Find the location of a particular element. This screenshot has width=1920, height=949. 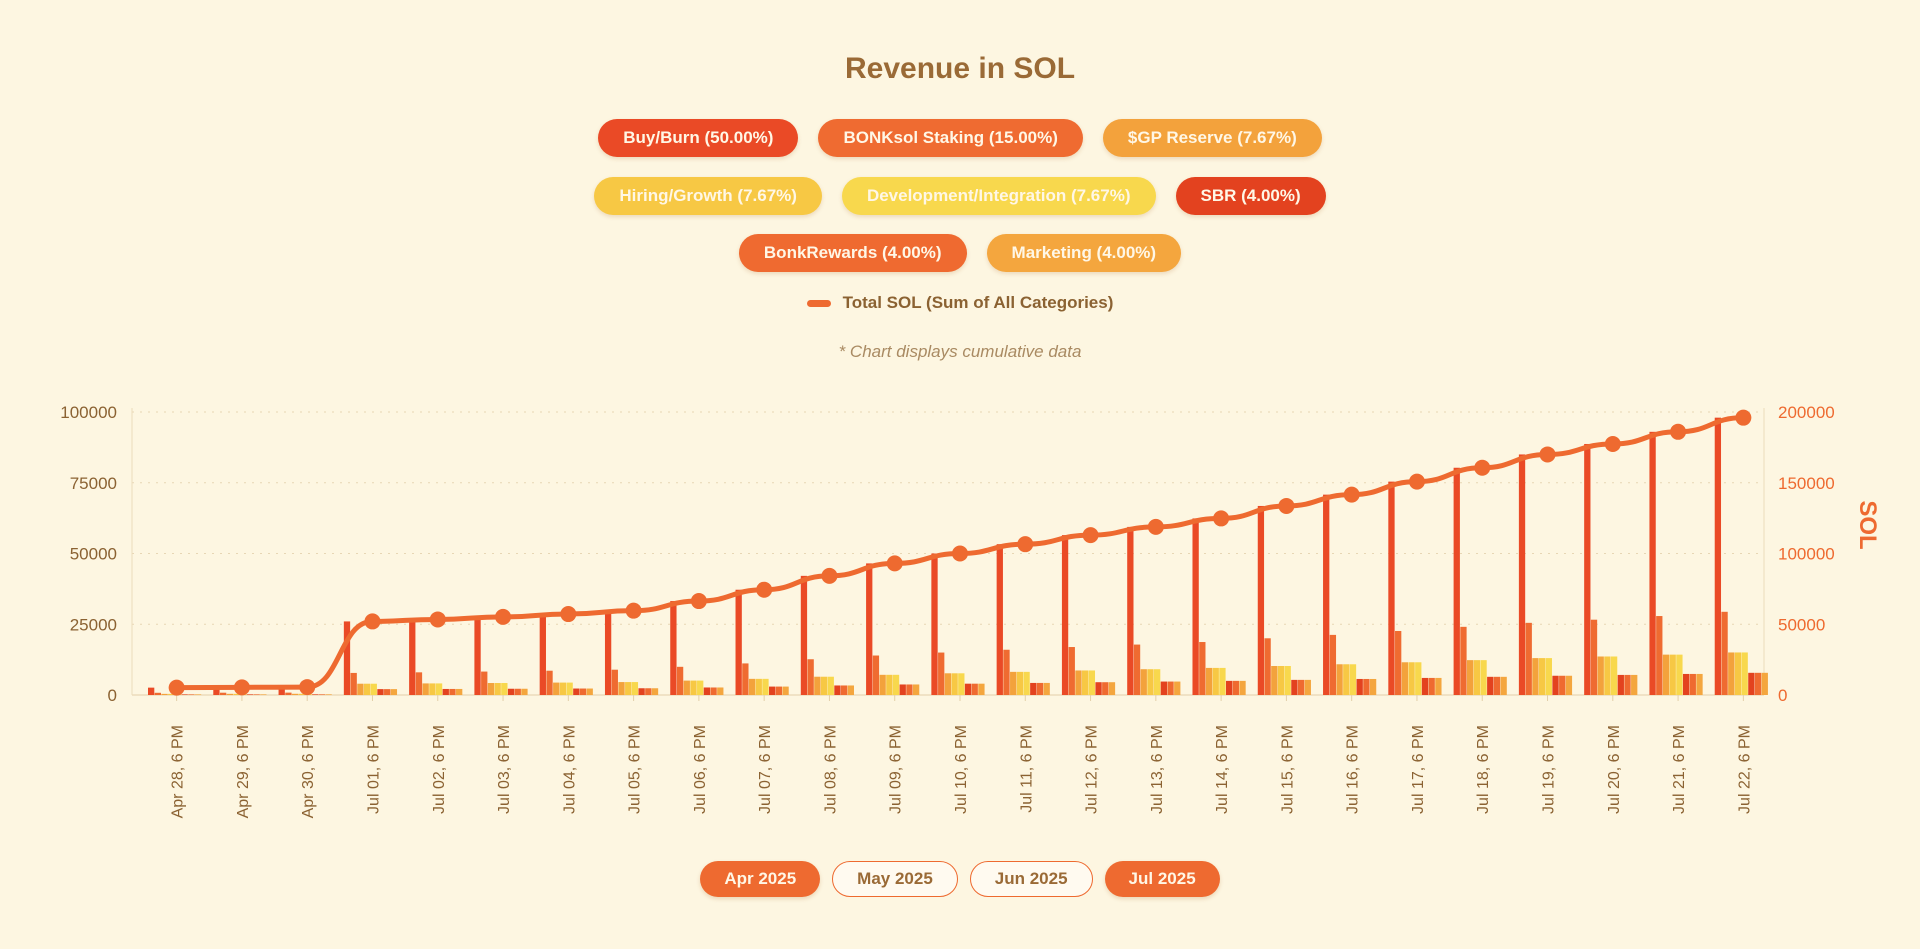

legend-item-hiring-growth: Hiring/Growth (7.67%) is located at coordinates (708, 196).